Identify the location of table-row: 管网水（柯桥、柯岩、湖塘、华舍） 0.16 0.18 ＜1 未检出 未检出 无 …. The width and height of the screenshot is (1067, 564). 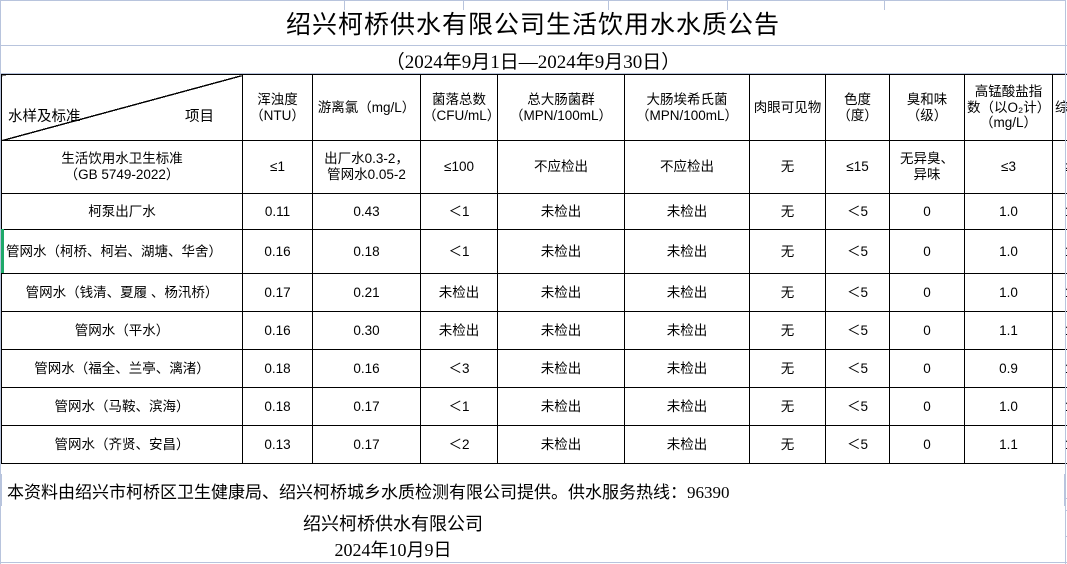
(534, 251).